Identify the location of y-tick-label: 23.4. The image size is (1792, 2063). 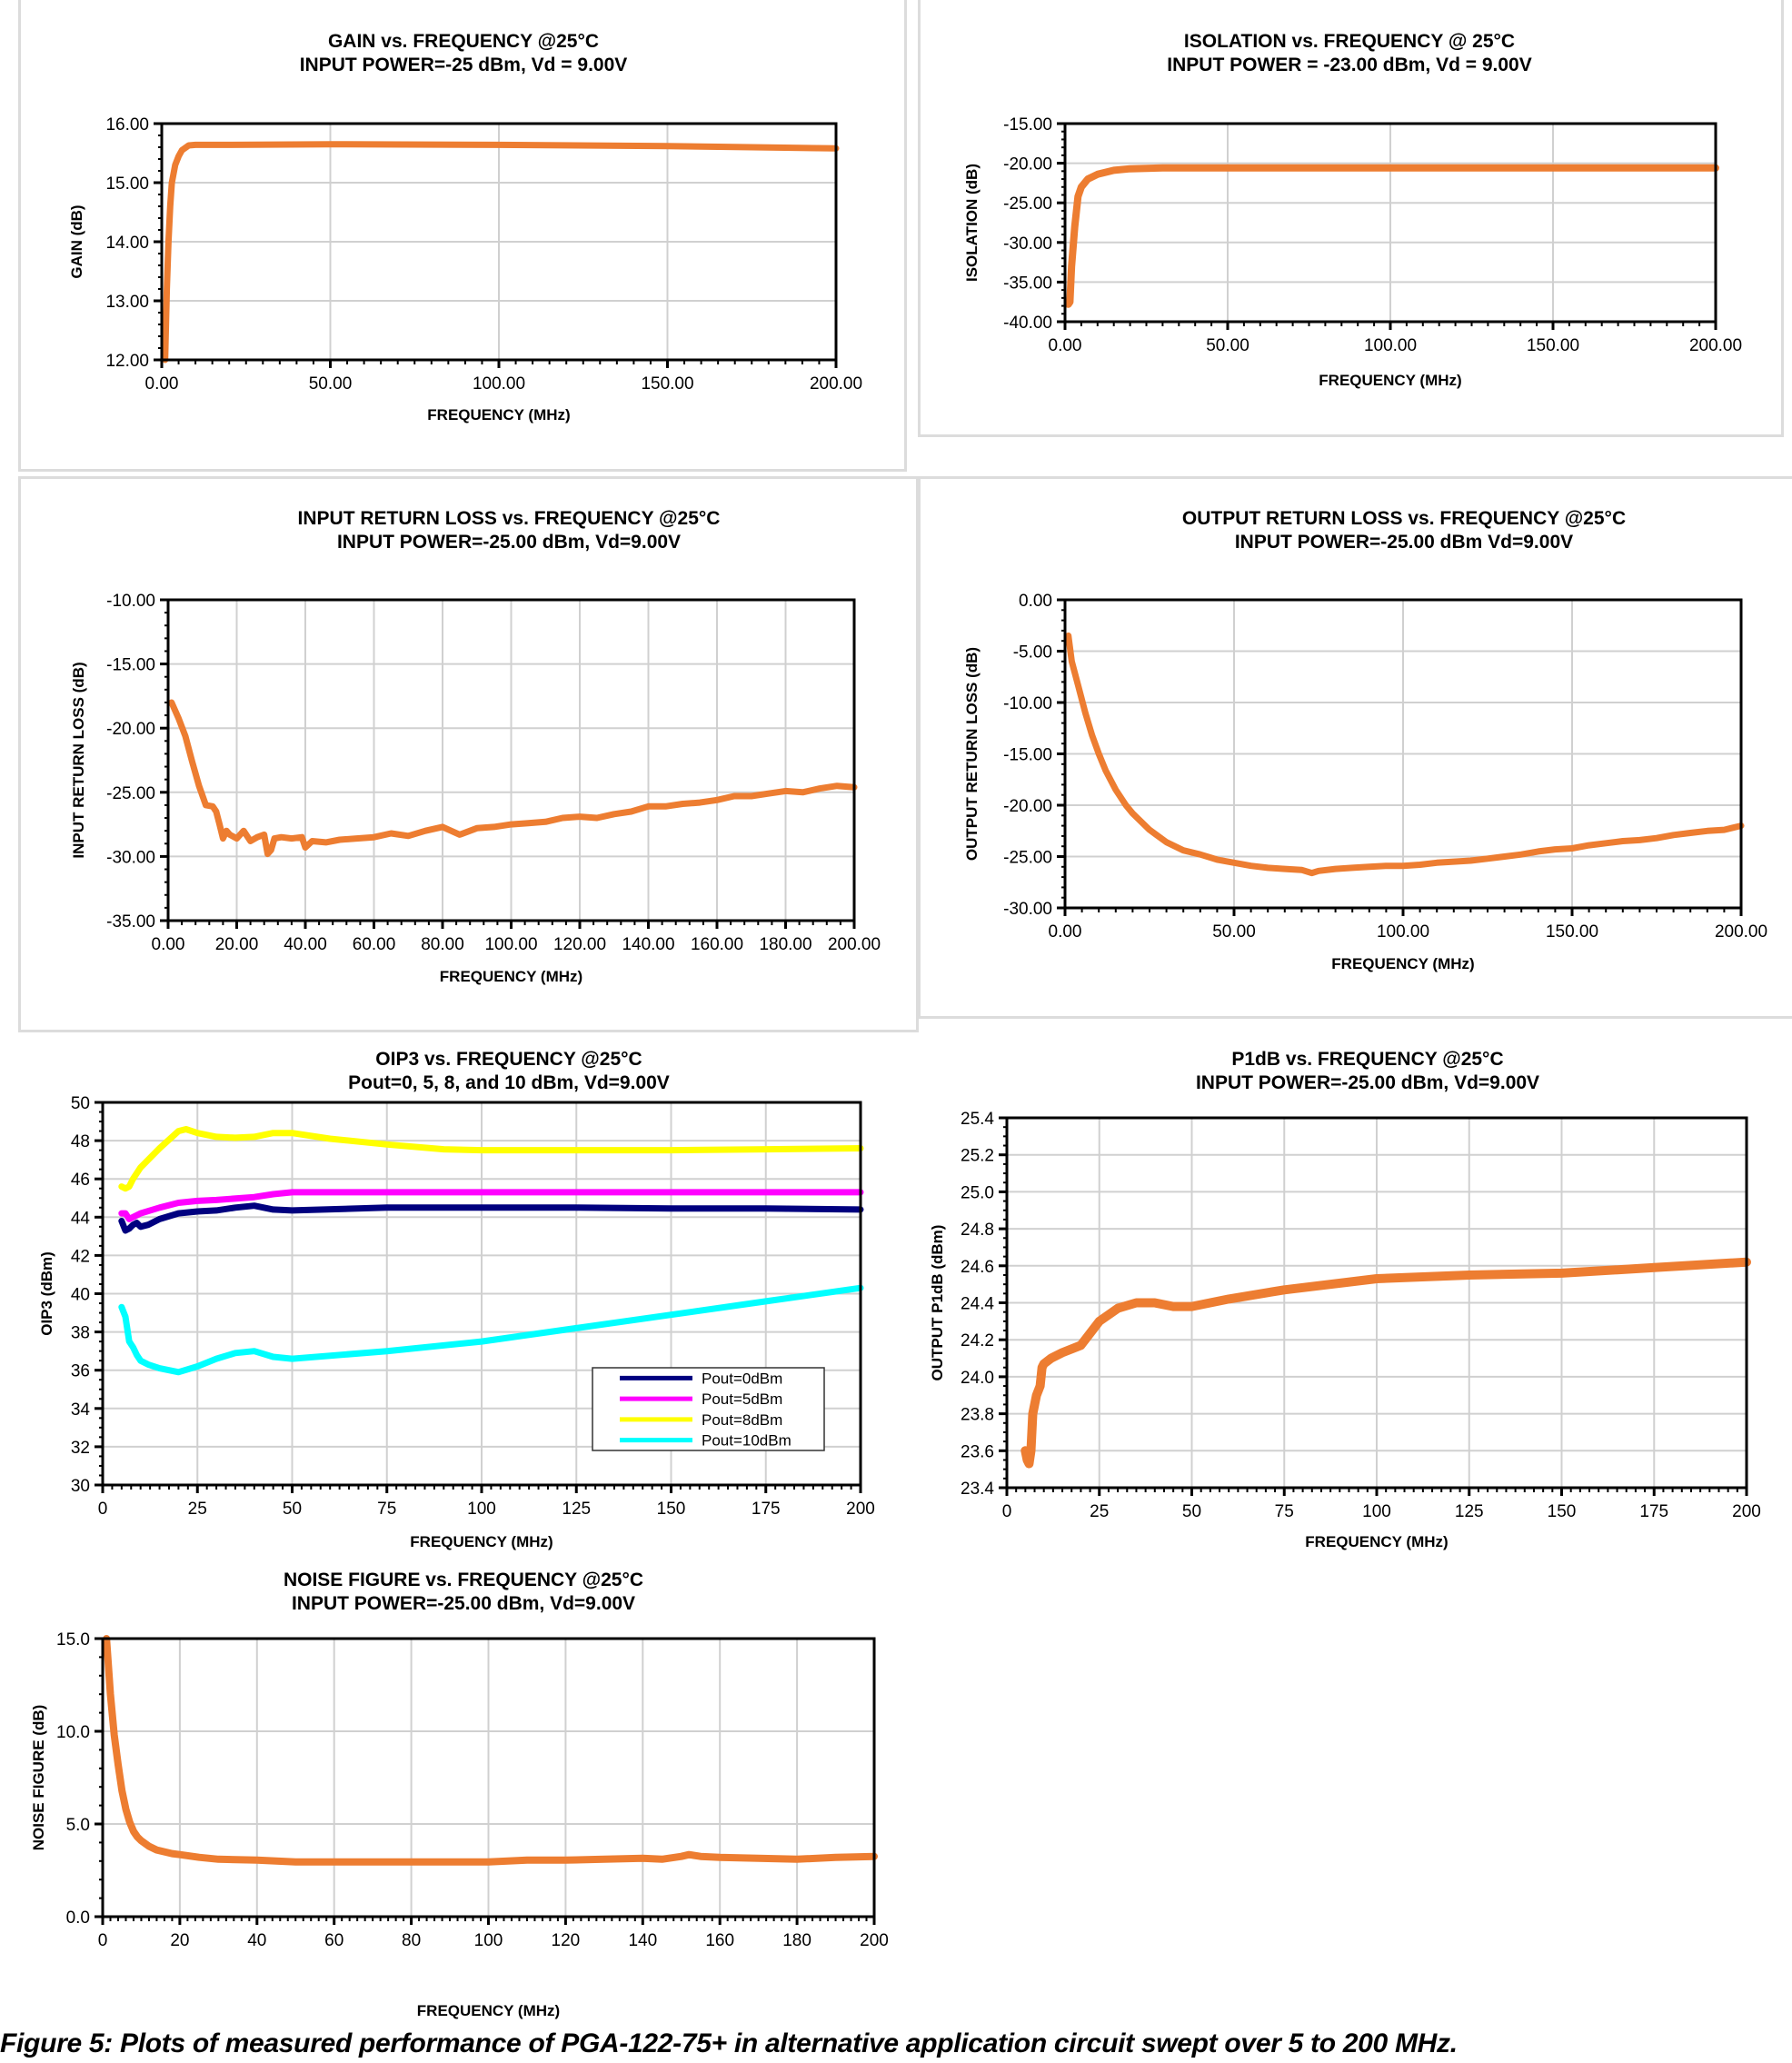
(978, 1489).